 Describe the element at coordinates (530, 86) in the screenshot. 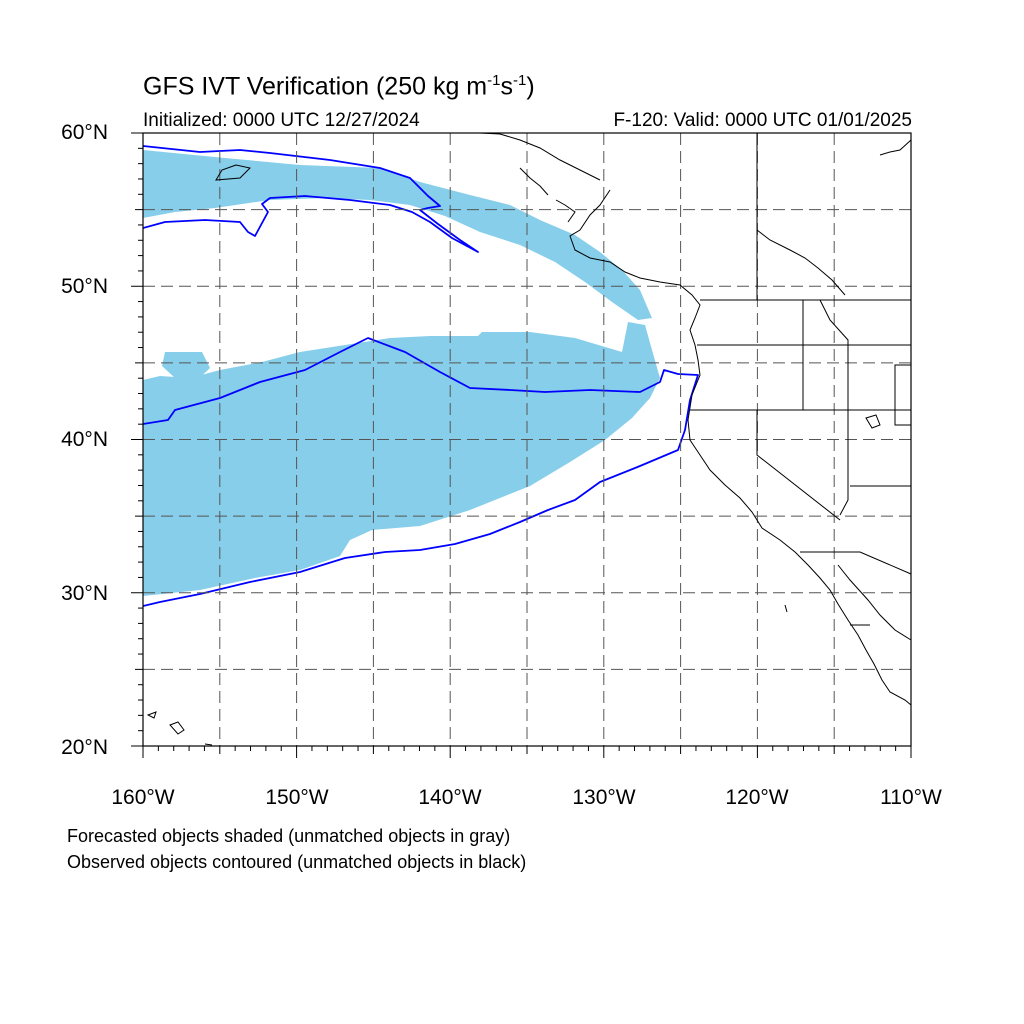

I see `title-end: )` at that location.